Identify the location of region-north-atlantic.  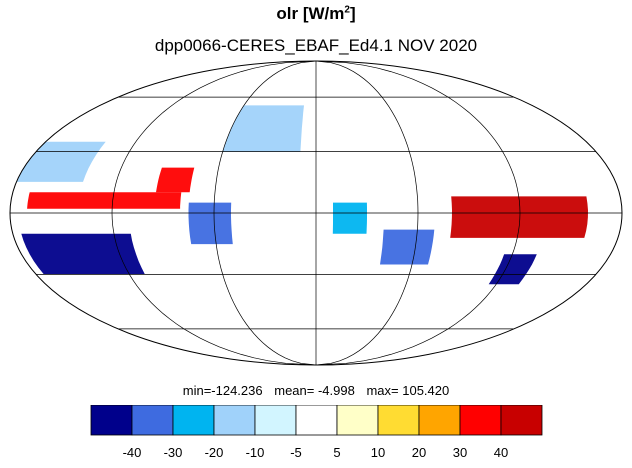
(263, 128).